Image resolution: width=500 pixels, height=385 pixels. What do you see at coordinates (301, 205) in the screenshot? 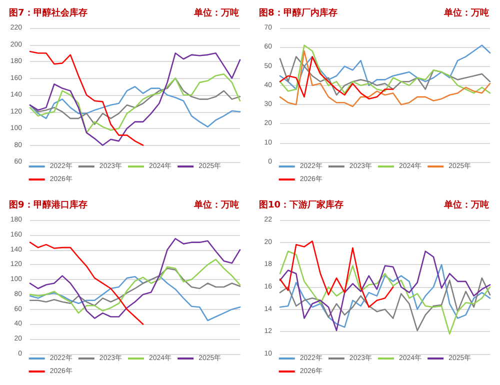
I see `chart-title: 图10：下游厂家库存` at bounding box center [301, 205].